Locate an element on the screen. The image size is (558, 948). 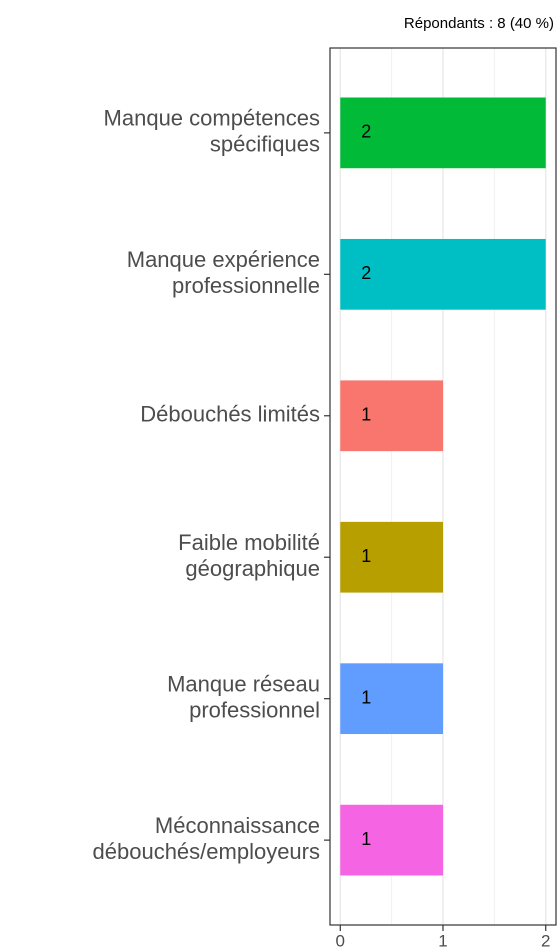
x-tick-label: 1 is located at coordinates (442, 939).